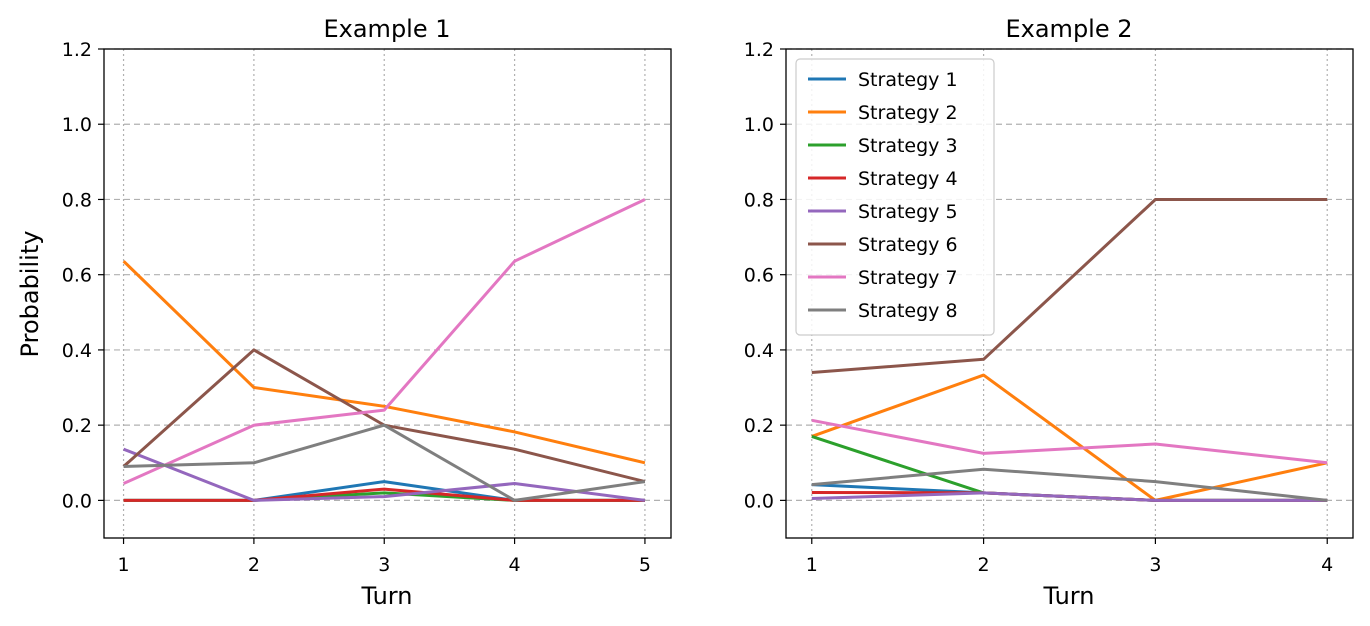 The height and width of the screenshot is (626, 1370). I want to click on legend-label: Strategy 2, so click(908, 113).